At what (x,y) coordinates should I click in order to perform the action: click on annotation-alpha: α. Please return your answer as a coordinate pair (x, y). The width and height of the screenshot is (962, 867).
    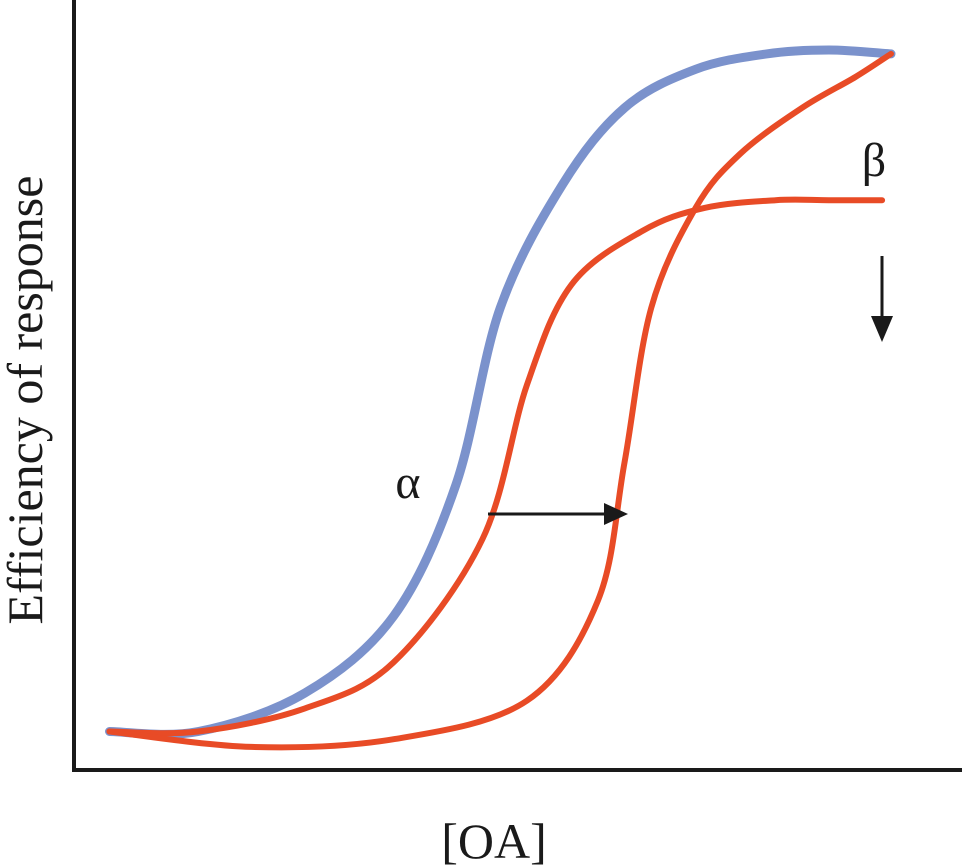
    Looking at the image, I should click on (407, 482).